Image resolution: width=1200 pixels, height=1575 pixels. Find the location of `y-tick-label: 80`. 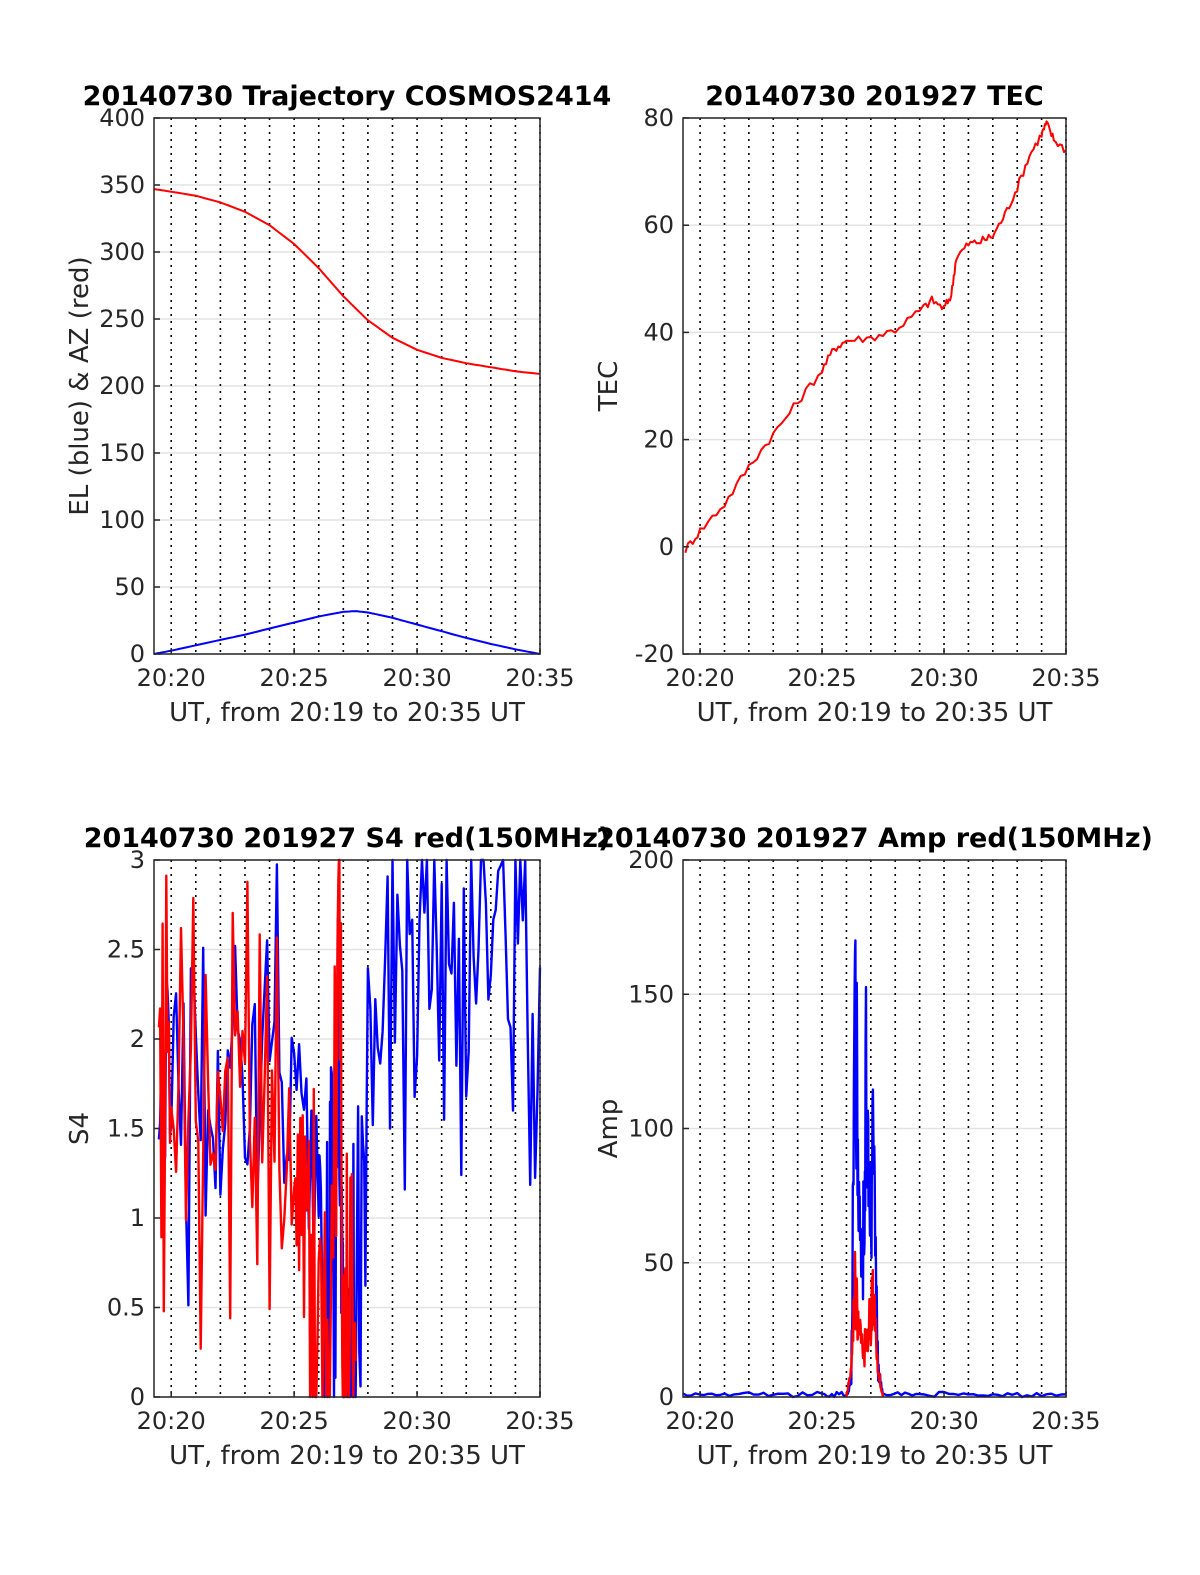

y-tick-label: 80 is located at coordinates (658, 118).